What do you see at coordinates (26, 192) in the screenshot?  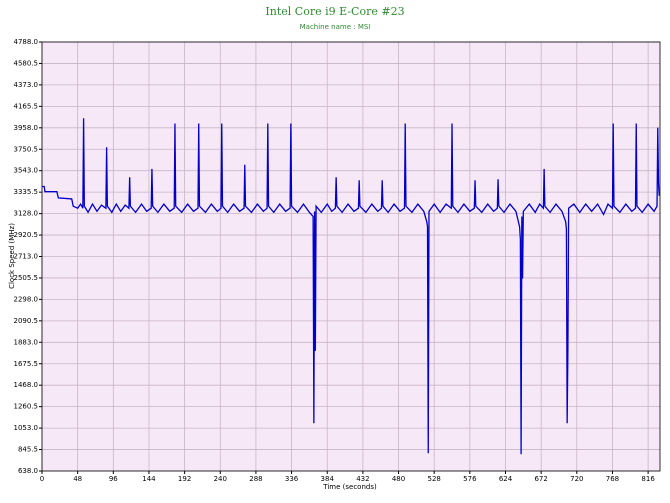 I see `y-tick-label: 3335.5` at bounding box center [26, 192].